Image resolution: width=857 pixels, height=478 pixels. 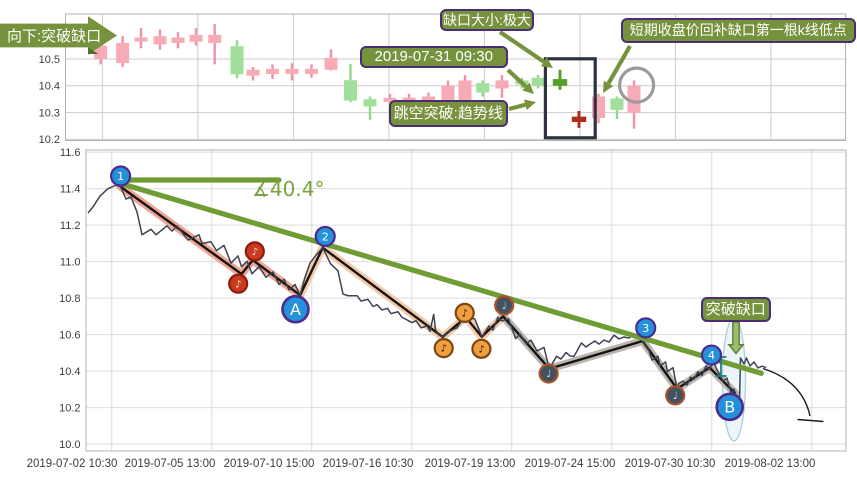 I want to click on gap-highlight-rect, so click(x=570, y=98).